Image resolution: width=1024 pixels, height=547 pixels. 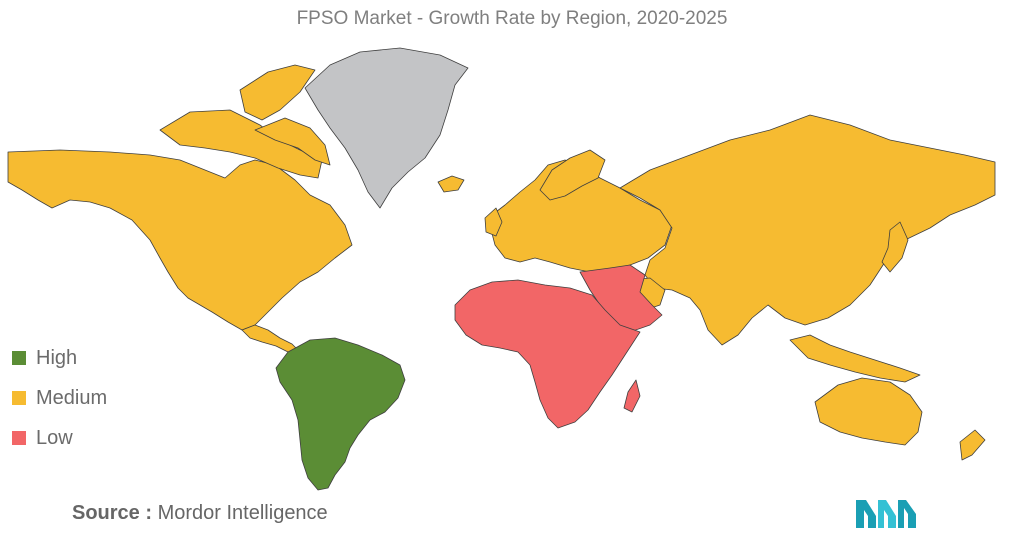 I want to click on legend-swatch-medium, so click(x=19, y=398).